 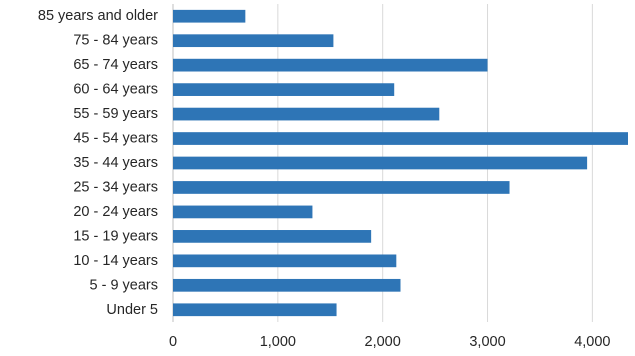 What do you see at coordinates (272, 236) in the screenshot?
I see `bar-15-19-years` at bounding box center [272, 236].